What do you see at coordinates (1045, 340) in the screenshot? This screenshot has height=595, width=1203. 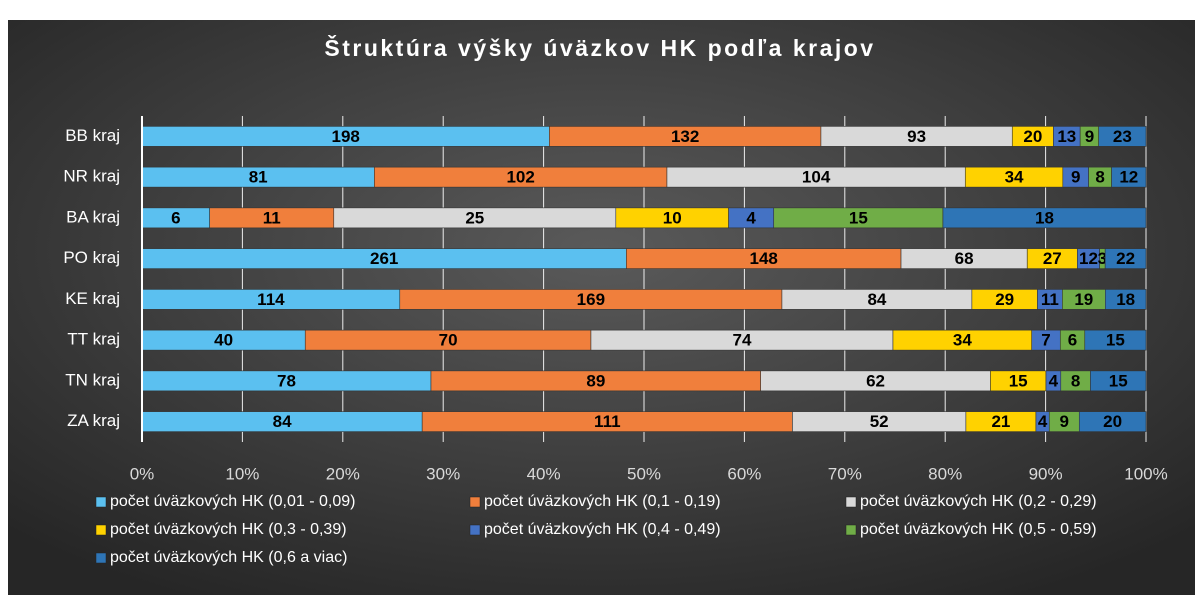 I see `data-label: 7` at bounding box center [1045, 340].